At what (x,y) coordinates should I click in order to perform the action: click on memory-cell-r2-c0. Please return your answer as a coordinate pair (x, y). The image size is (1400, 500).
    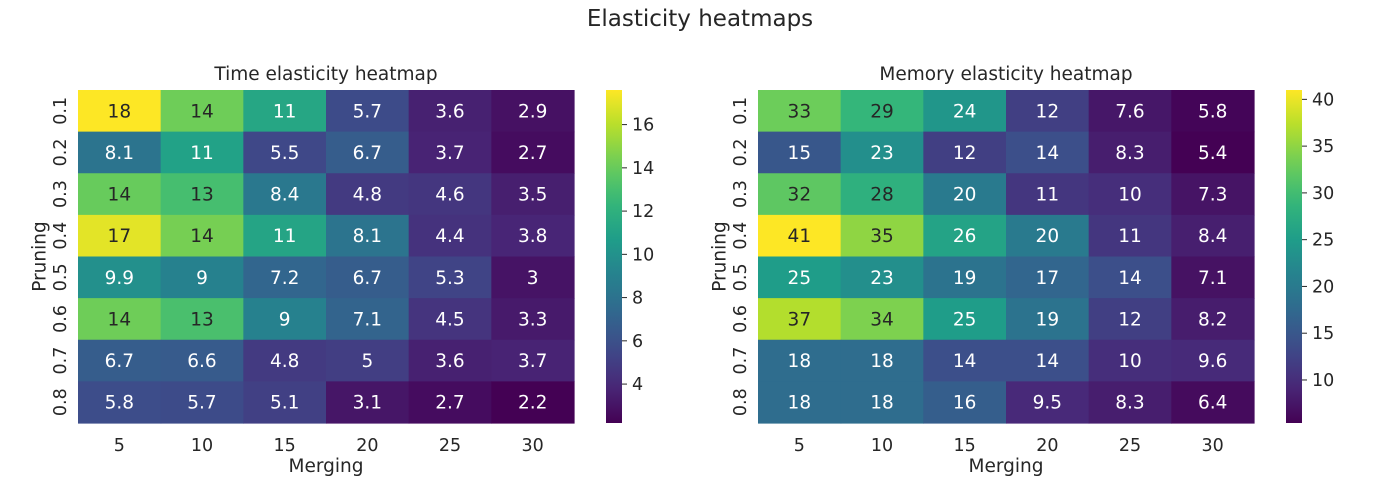
    Looking at the image, I should click on (800, 194).